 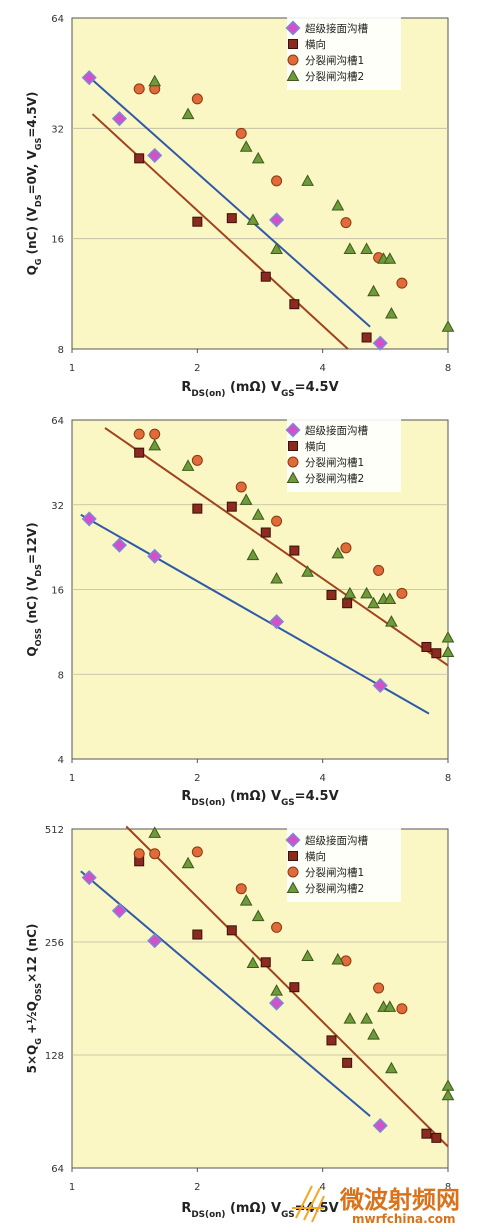 I want to click on legend-label: 分裂闸沟槽1, so click(x=334, y=872).